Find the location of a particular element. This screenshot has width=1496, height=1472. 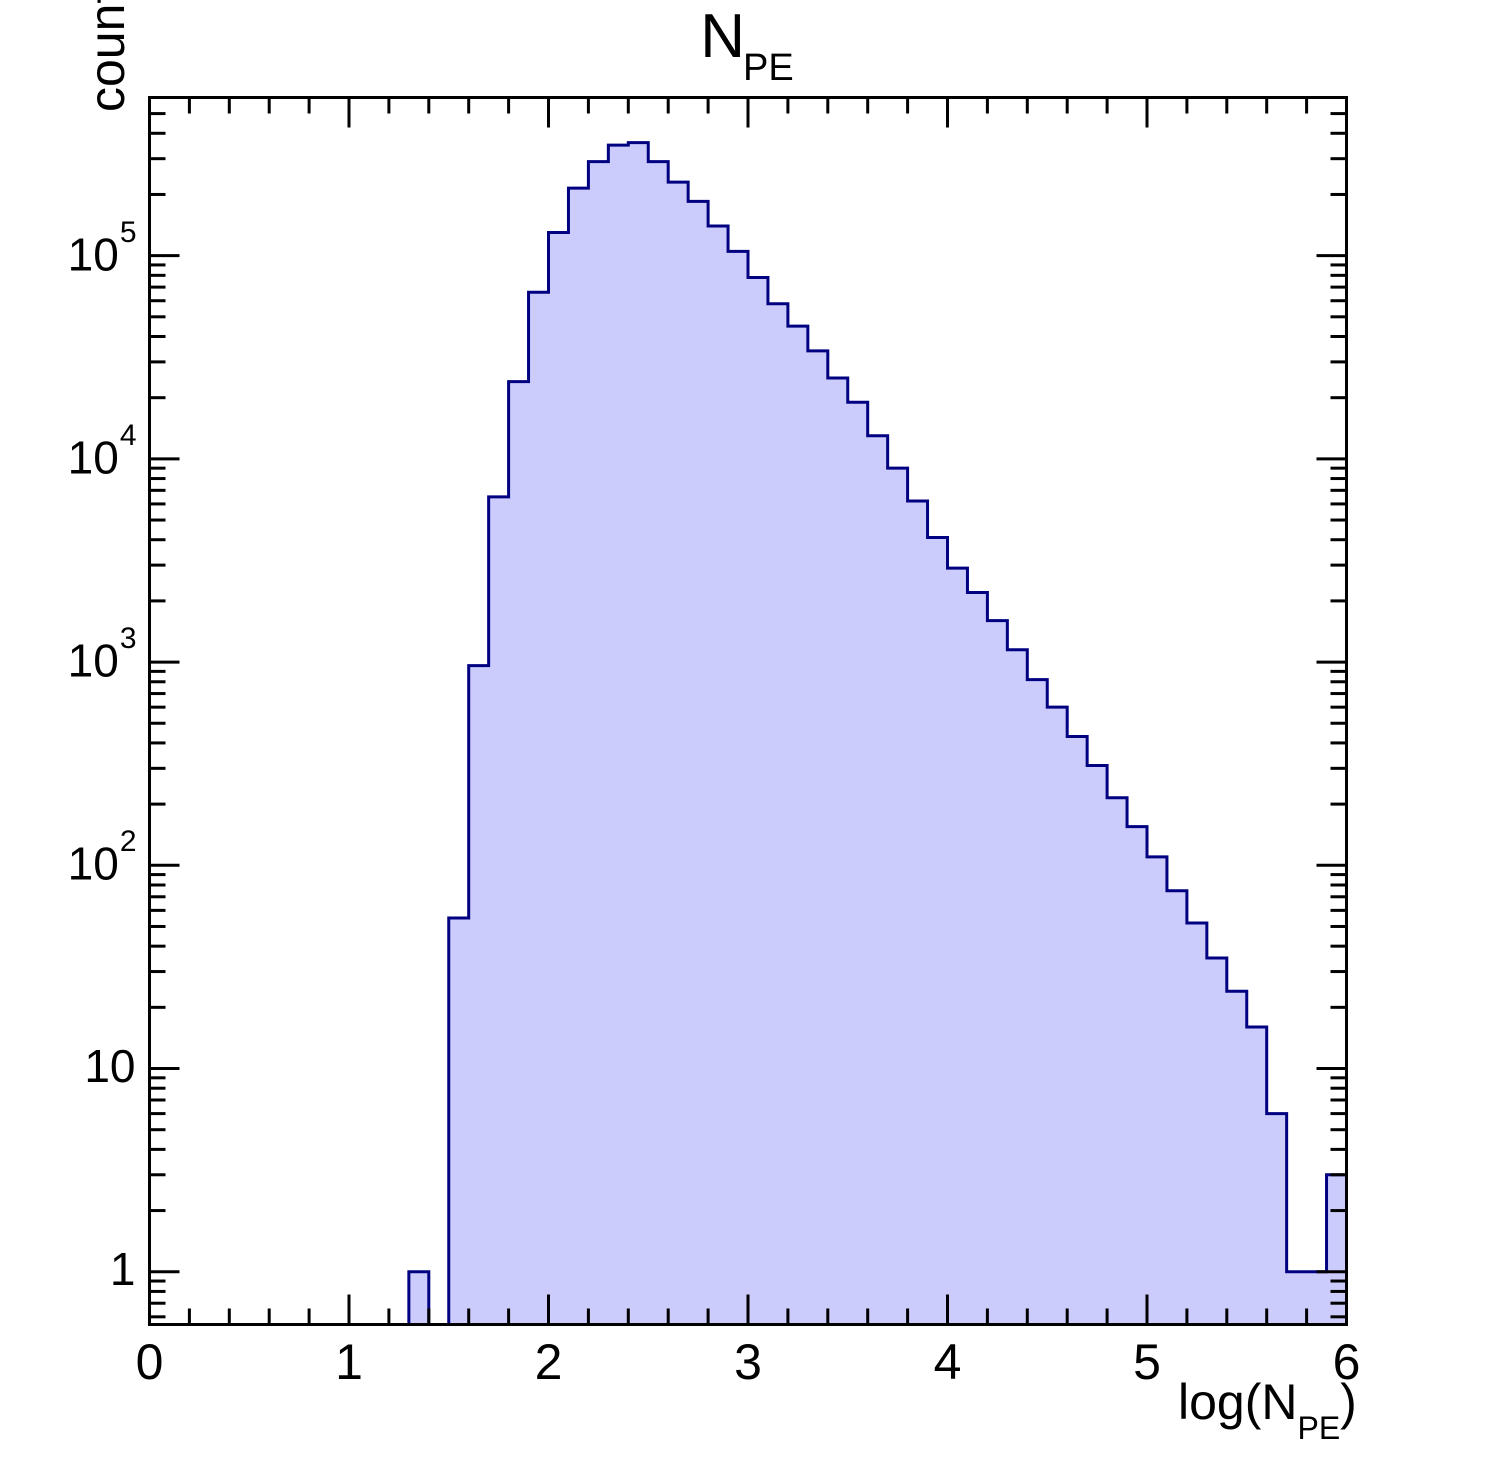

y-tick-label: 10² is located at coordinates (102, 857).